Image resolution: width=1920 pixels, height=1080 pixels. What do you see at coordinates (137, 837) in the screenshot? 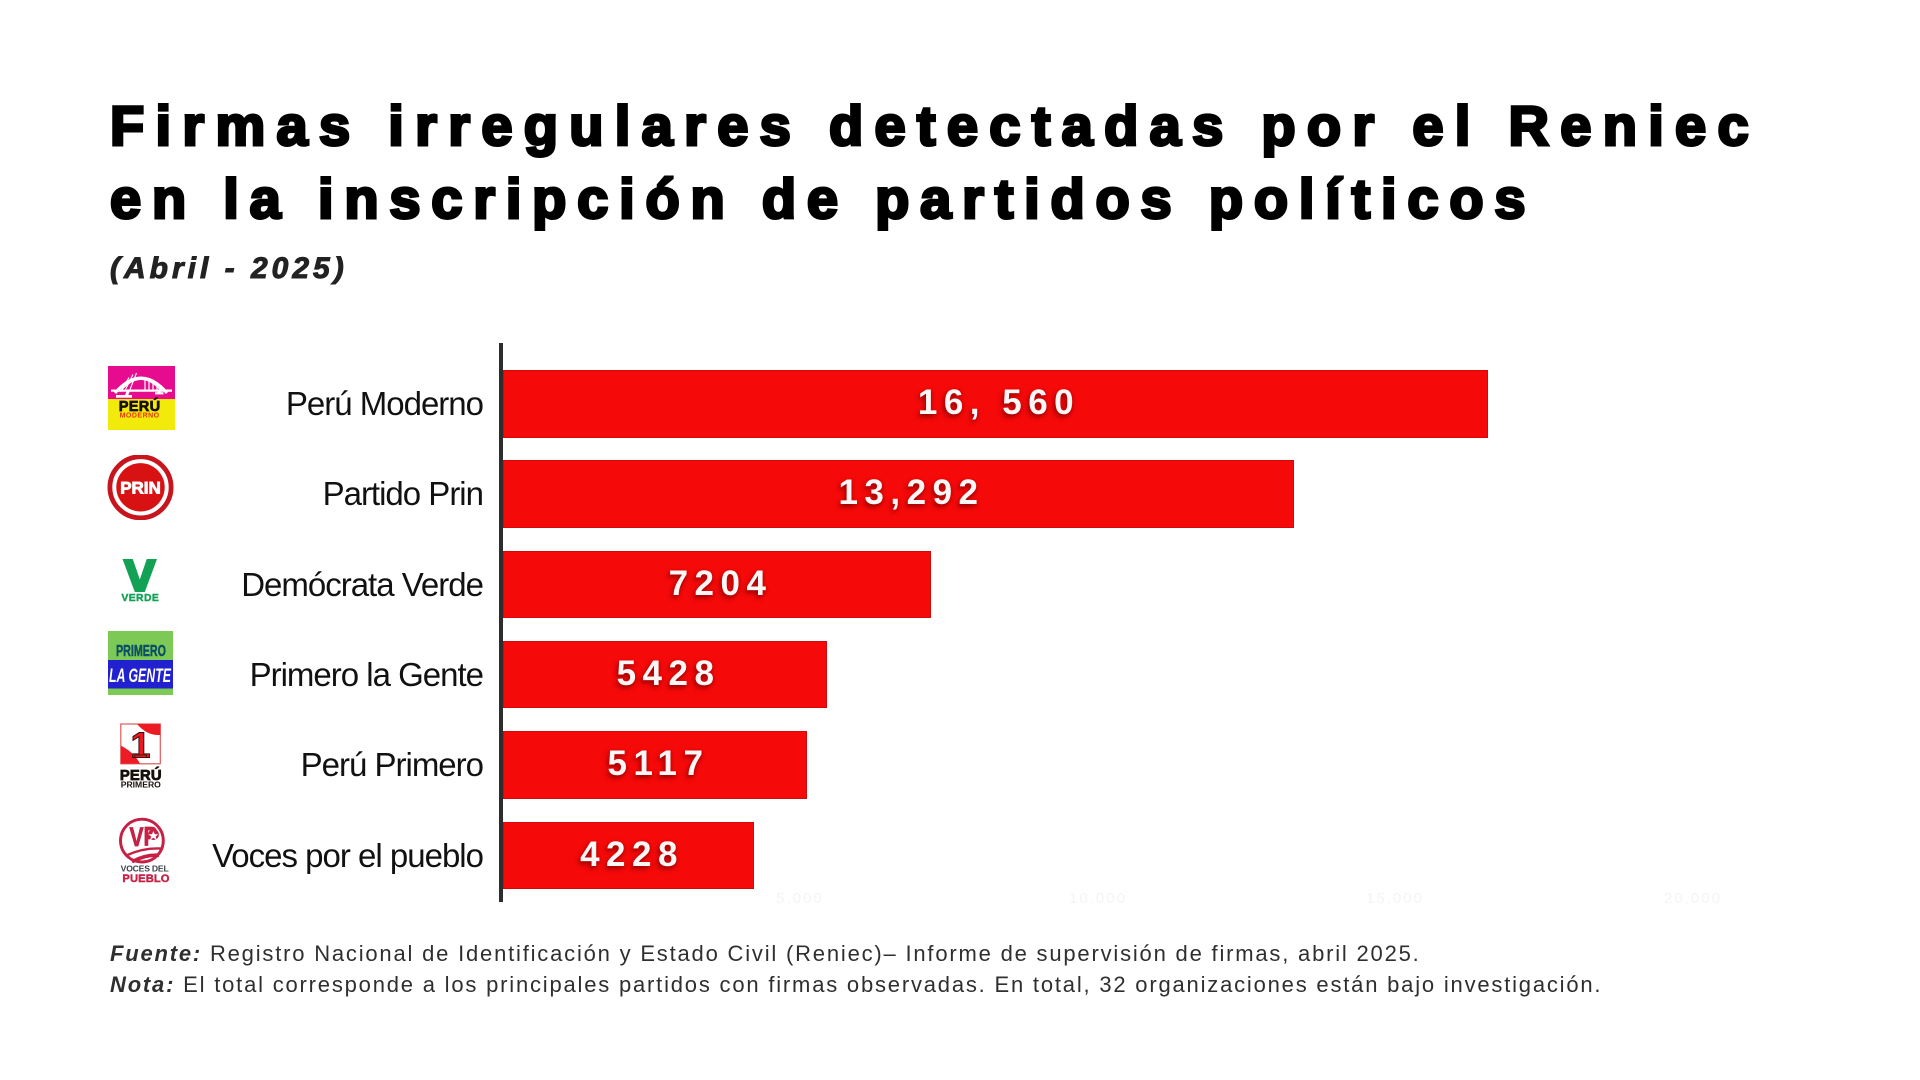
I see `svg-text: V` at bounding box center [137, 837].